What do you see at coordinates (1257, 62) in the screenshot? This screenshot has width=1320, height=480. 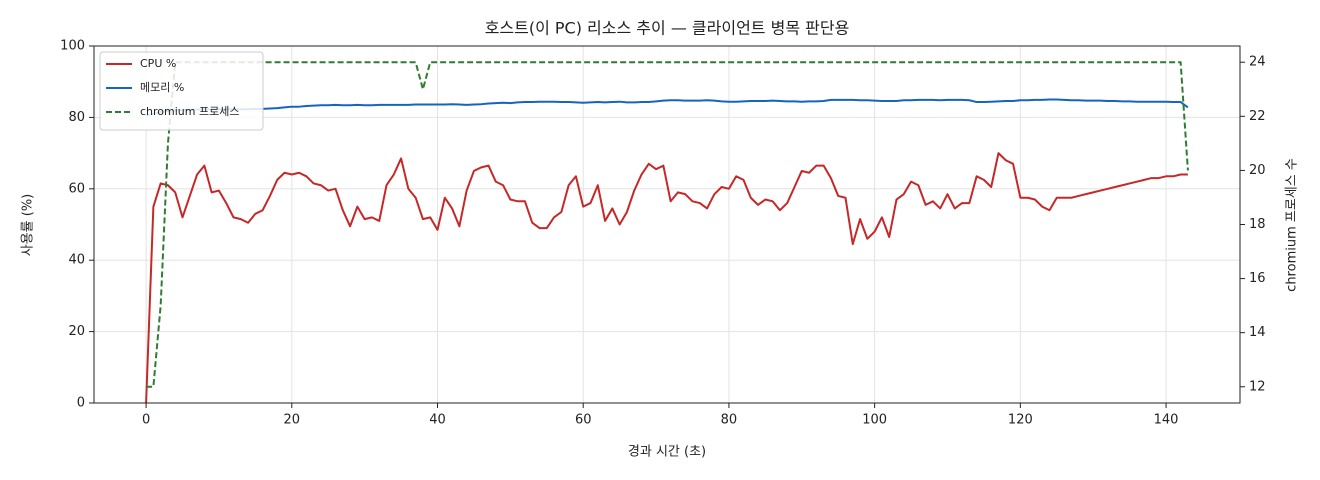 I see `y2-tick-label: 24` at bounding box center [1257, 62].